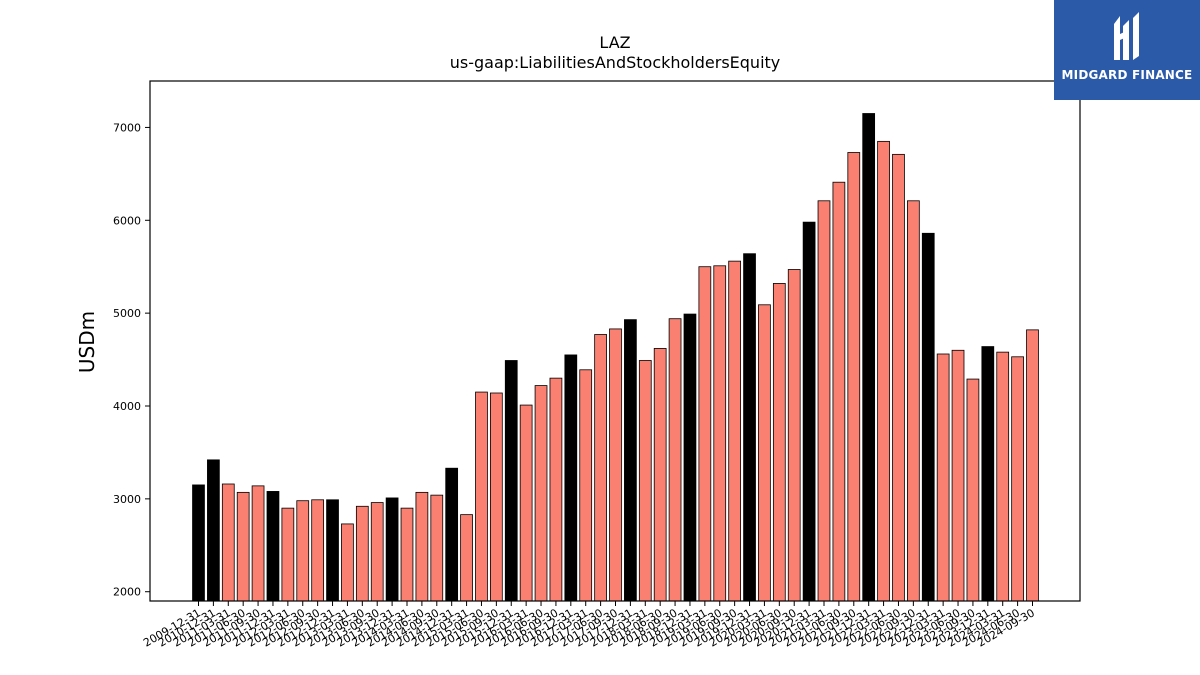 Image resolution: width=1200 pixels, height=675 pixels. I want to click on y-tick-label: 5000, so click(127, 313).